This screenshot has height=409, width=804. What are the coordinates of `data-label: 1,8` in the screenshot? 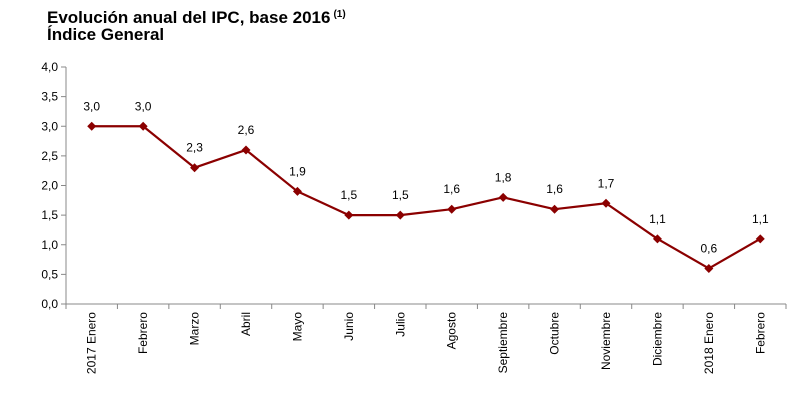 It's located at (503, 177).